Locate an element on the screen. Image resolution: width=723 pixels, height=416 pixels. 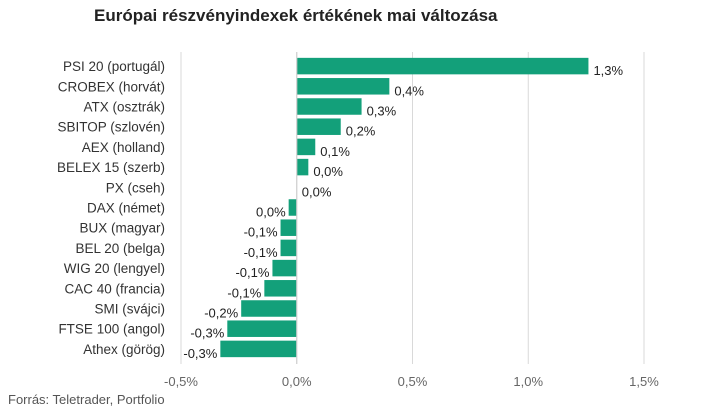
value-label: 0,1% is located at coordinates (335, 151).